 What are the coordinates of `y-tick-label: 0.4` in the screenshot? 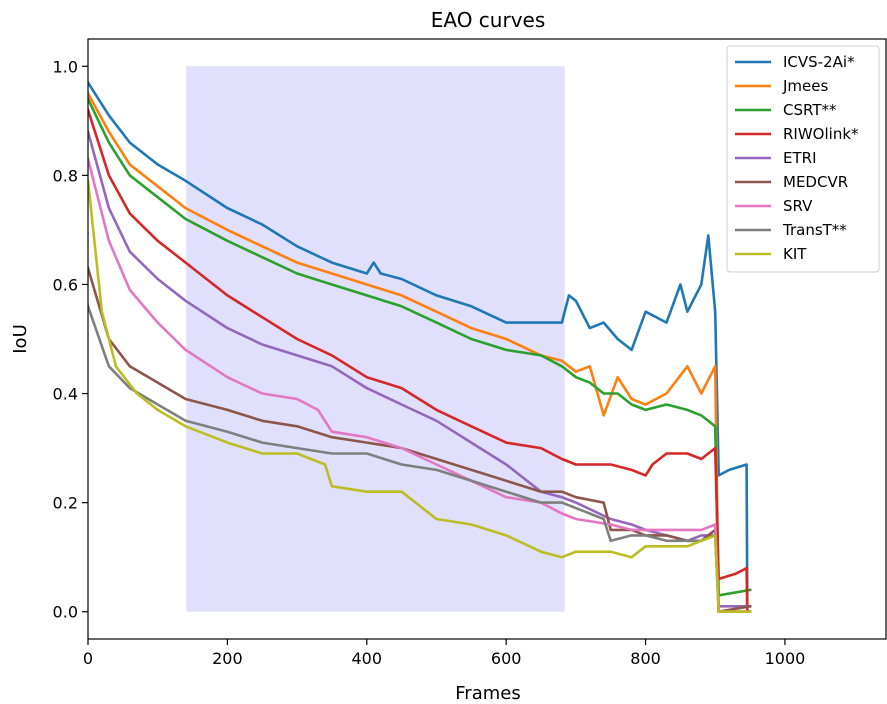 It's located at (65, 394).